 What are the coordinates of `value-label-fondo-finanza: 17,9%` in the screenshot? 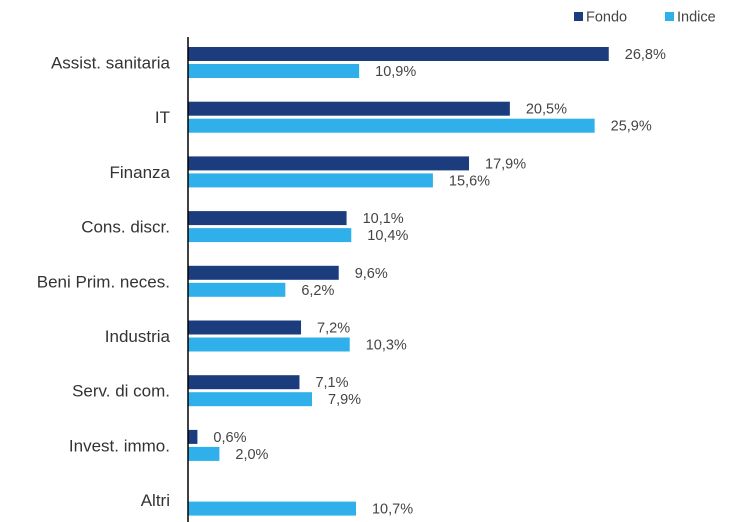 It's located at (505, 164).